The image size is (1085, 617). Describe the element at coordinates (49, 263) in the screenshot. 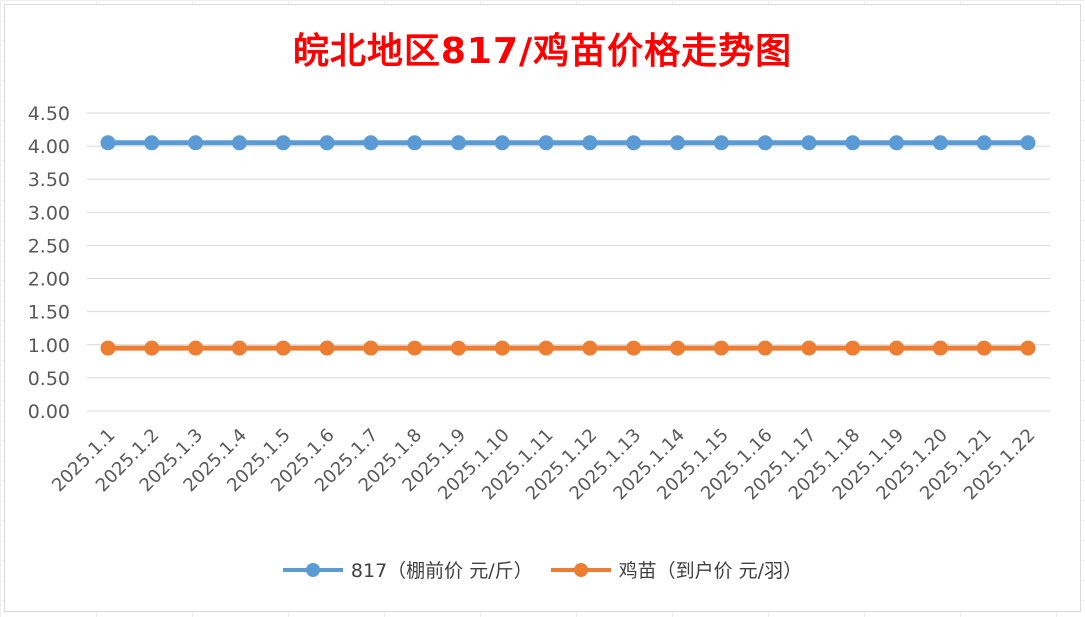

I see `y-axis-ticks: 0.00 0.50 1.00 1.50 2.00 2.50 3.00 3.50 4.00 4.50` at that location.